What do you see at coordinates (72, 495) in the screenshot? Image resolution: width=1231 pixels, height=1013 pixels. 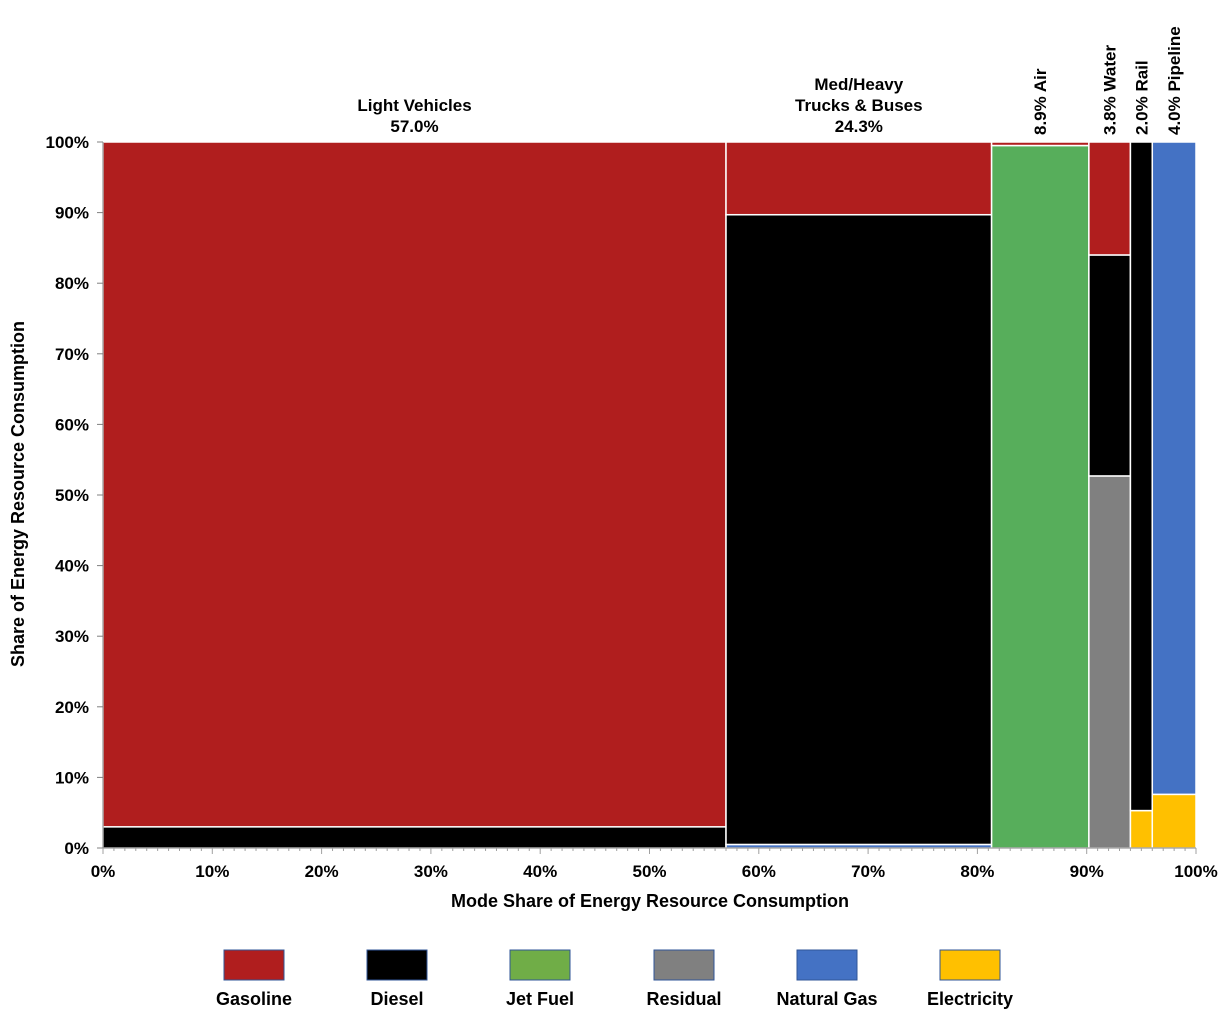 I see `y-tick-label: 50%` at bounding box center [72, 495].